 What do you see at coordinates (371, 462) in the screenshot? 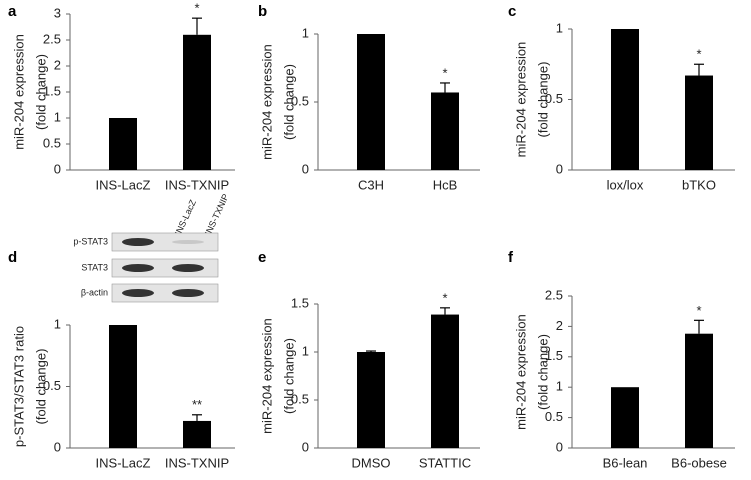
I see `x-tick-label: DMSO` at bounding box center [371, 462].